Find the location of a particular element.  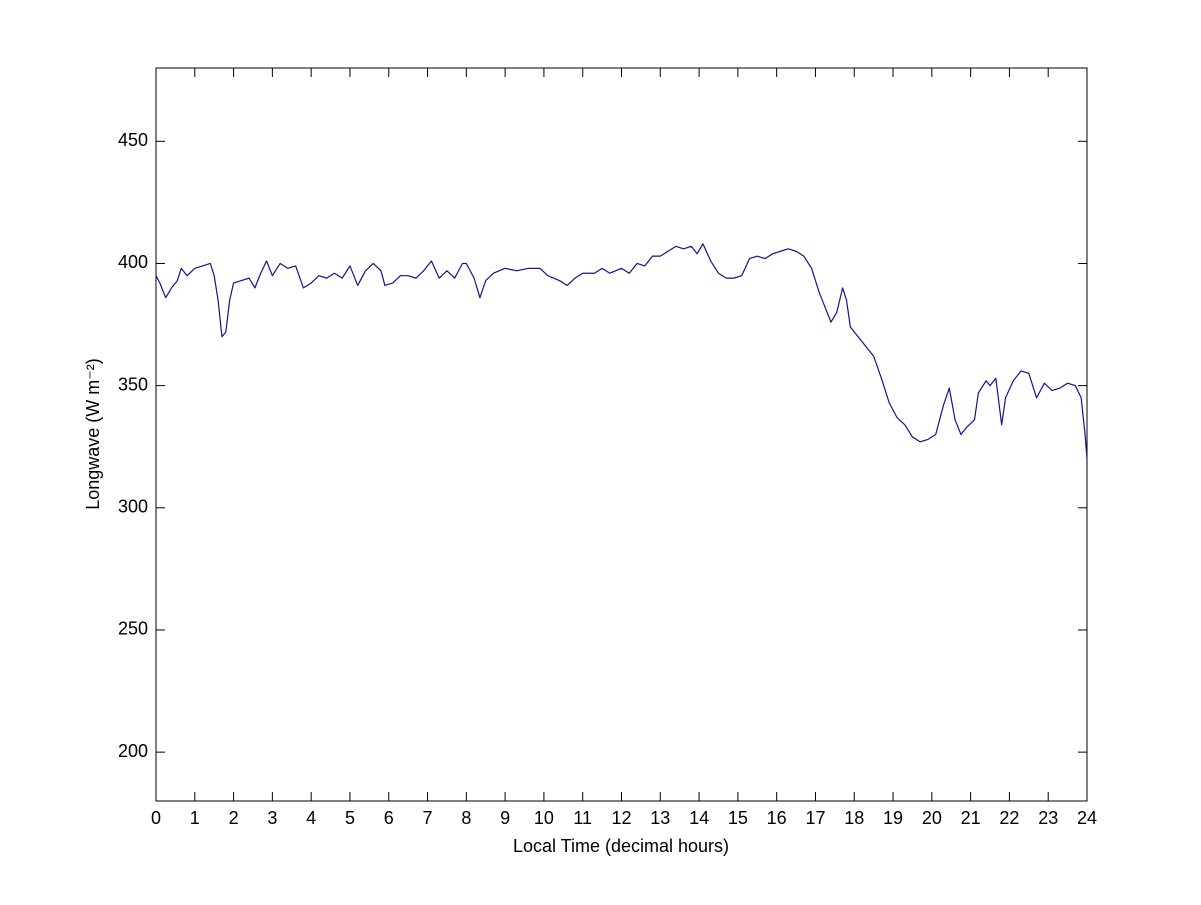

x-tick-label: 11 is located at coordinates (582, 818).